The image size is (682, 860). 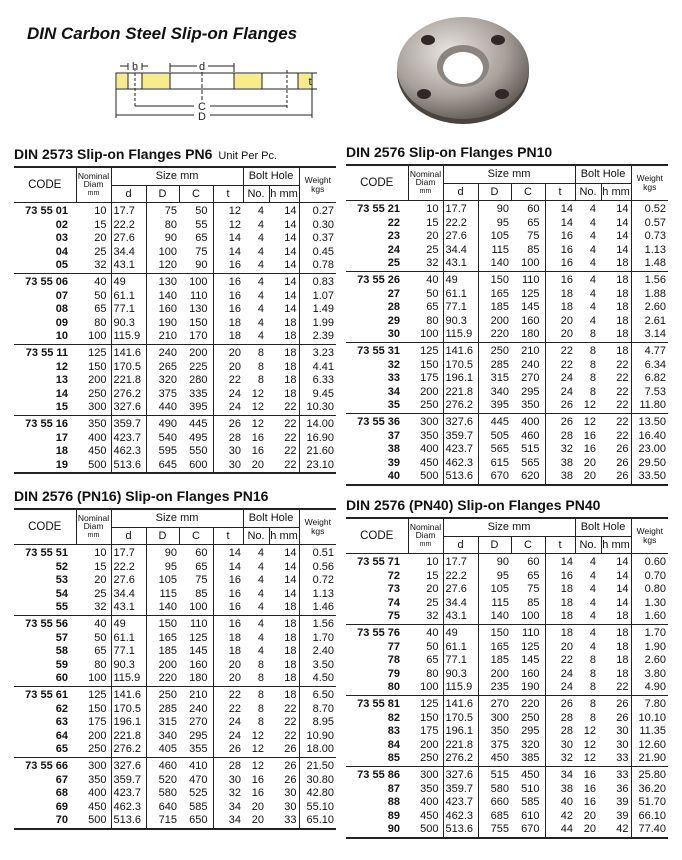 What do you see at coordinates (460, 264) in the screenshot?
I see `cell-d: 43.1` at bounding box center [460, 264].